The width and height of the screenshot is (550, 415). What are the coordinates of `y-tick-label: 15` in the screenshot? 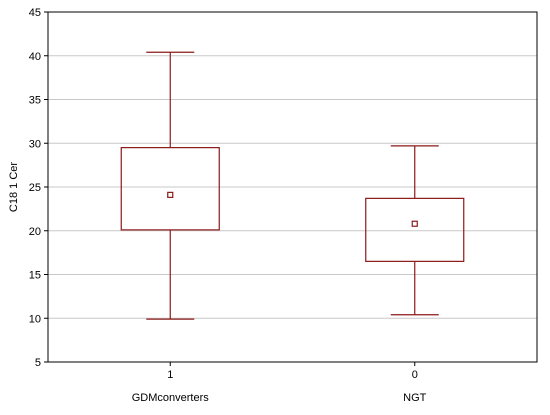 It's located at (35, 276).